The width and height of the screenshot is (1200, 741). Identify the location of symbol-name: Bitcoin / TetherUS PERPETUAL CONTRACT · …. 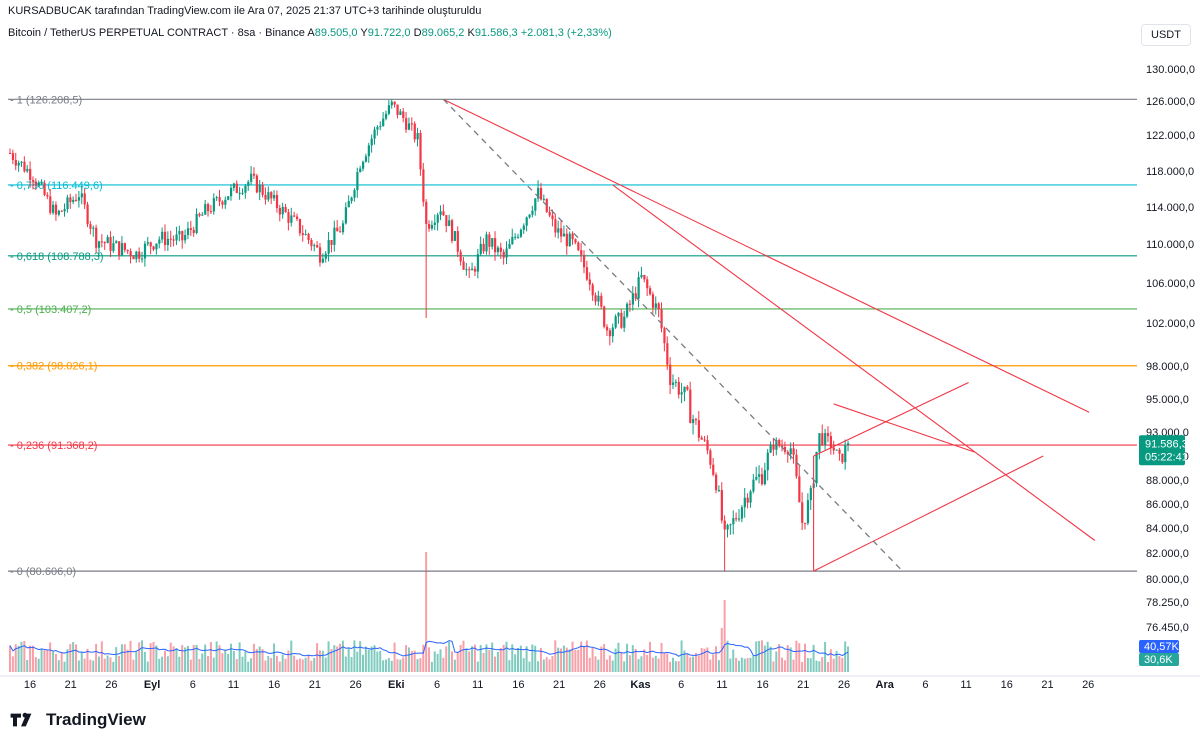
(156, 33).